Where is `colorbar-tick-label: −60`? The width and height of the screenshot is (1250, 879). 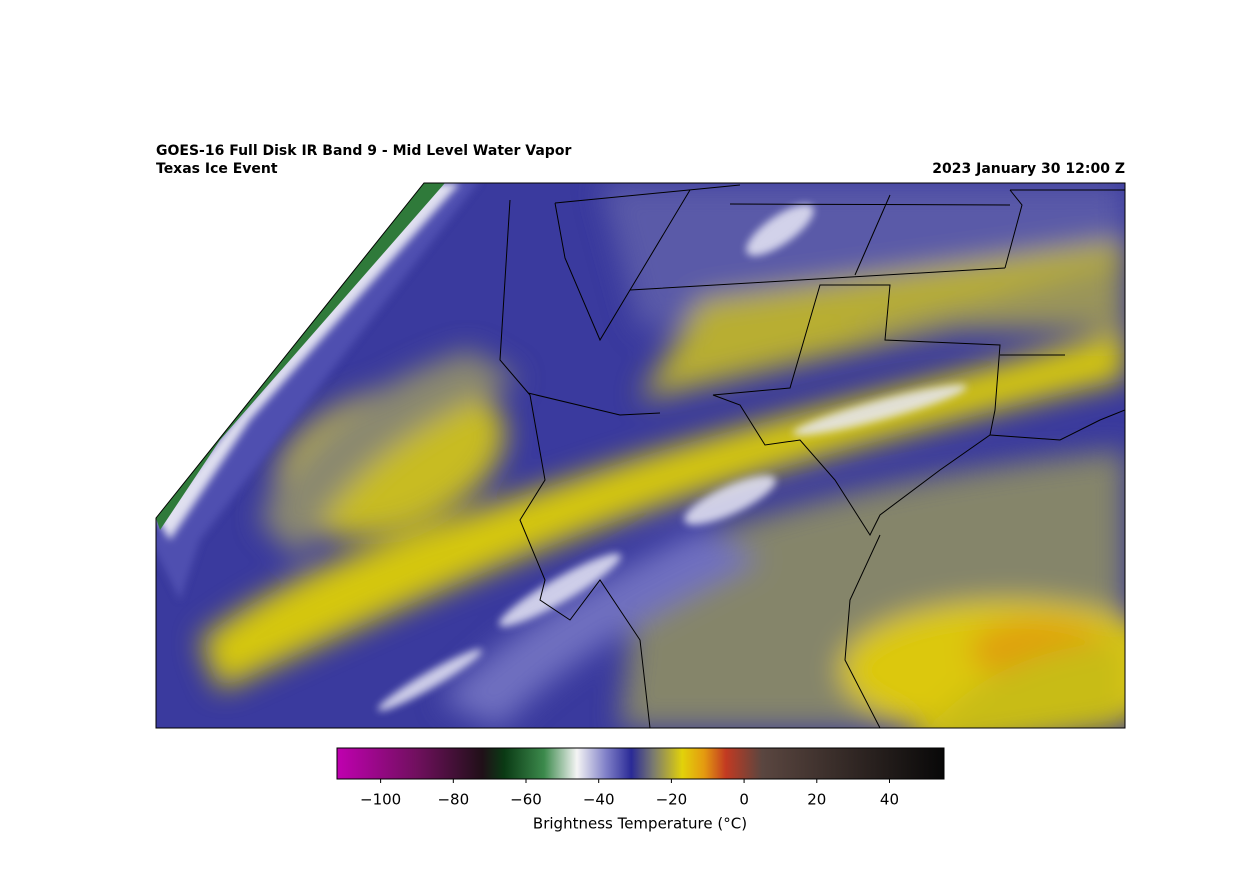 colorbar-tick-label: −60 is located at coordinates (526, 800).